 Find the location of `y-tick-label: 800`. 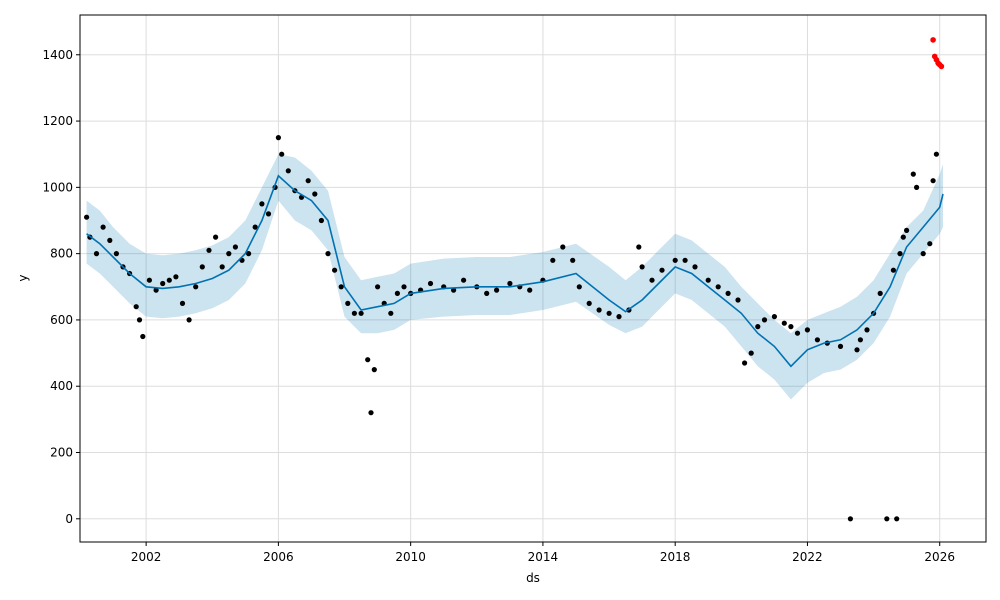

y-tick-label: 800 is located at coordinates (61, 254).